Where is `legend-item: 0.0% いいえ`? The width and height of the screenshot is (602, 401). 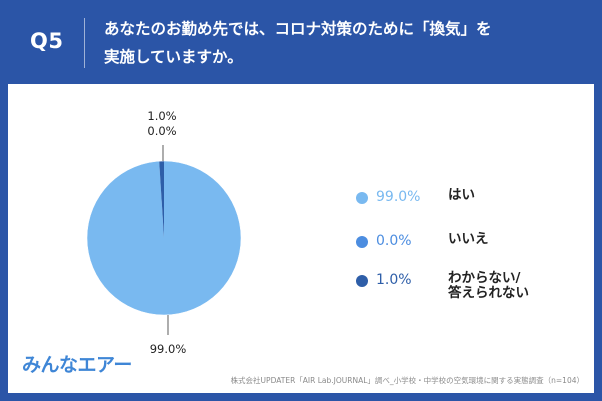
legend-item: 0.0% いいえ is located at coordinates (457, 241).